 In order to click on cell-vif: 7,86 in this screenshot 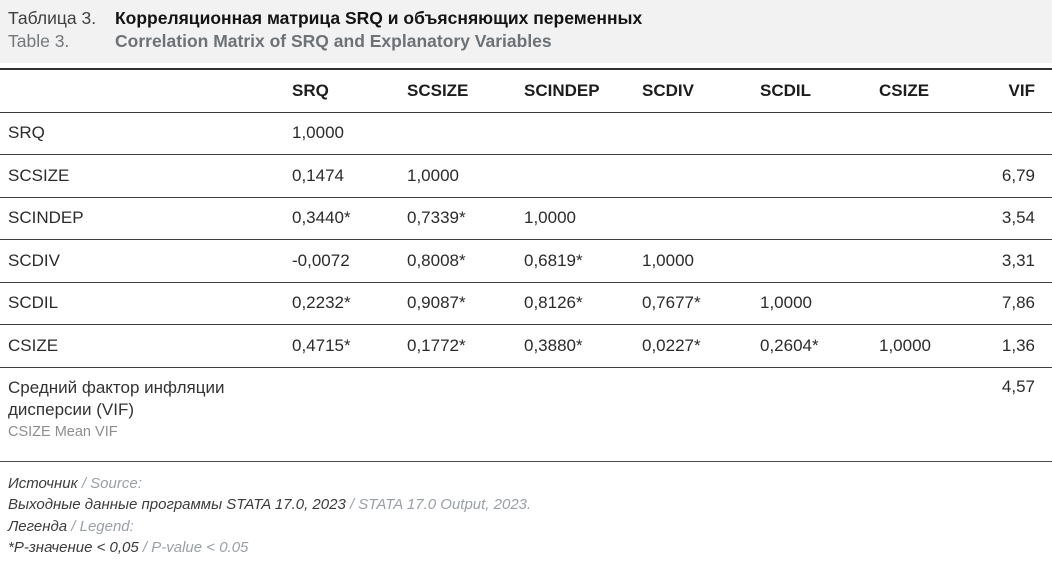, I will do `click(1023, 303)`.